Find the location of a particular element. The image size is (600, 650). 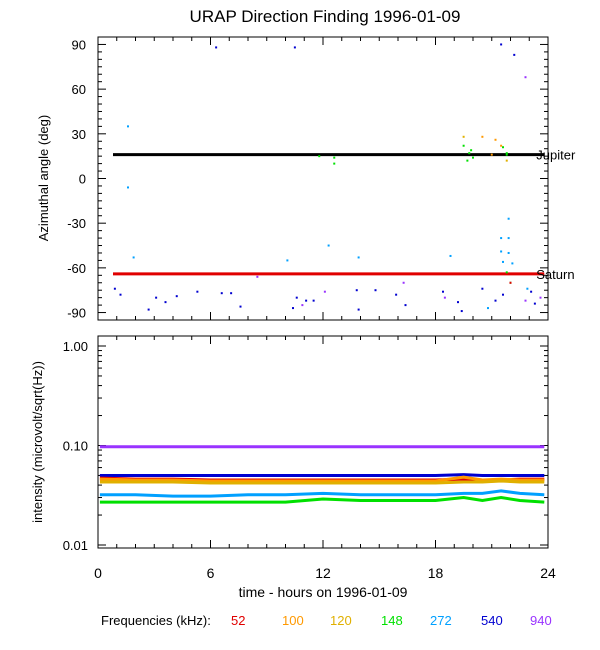

time-tick-labels: 0 6 12 18 24 is located at coordinates (325, 573).